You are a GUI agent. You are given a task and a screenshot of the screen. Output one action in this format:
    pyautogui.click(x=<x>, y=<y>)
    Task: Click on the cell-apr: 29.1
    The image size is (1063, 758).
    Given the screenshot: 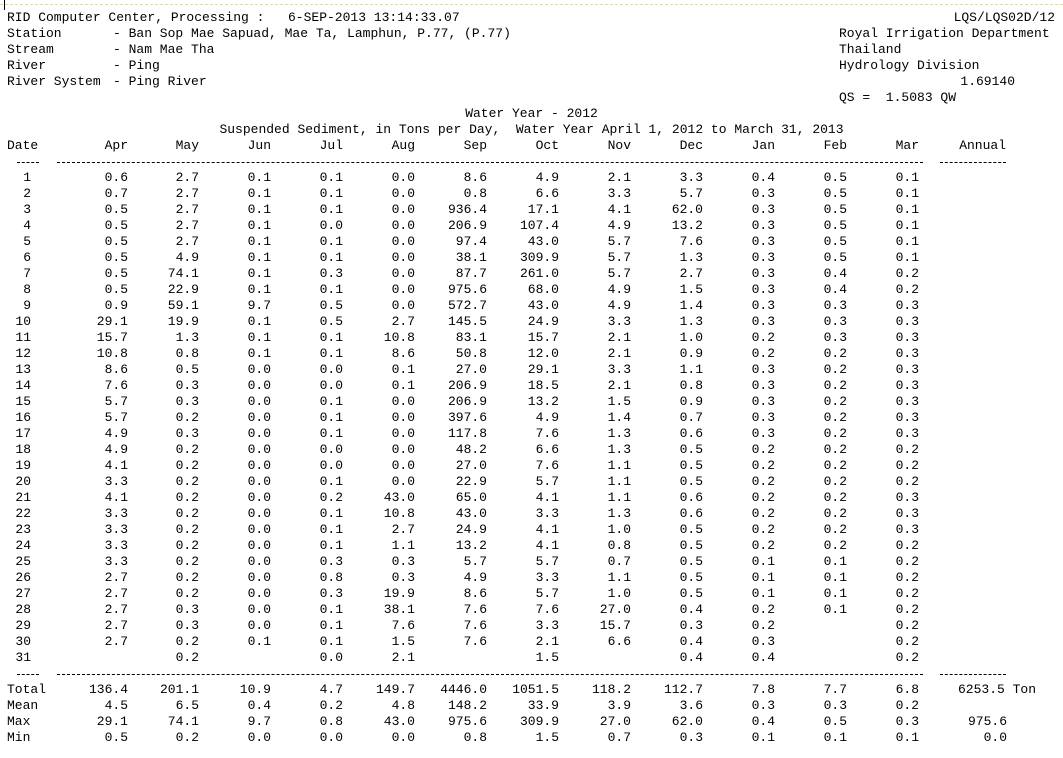 What is the action you would take?
    pyautogui.click(x=112, y=321)
    